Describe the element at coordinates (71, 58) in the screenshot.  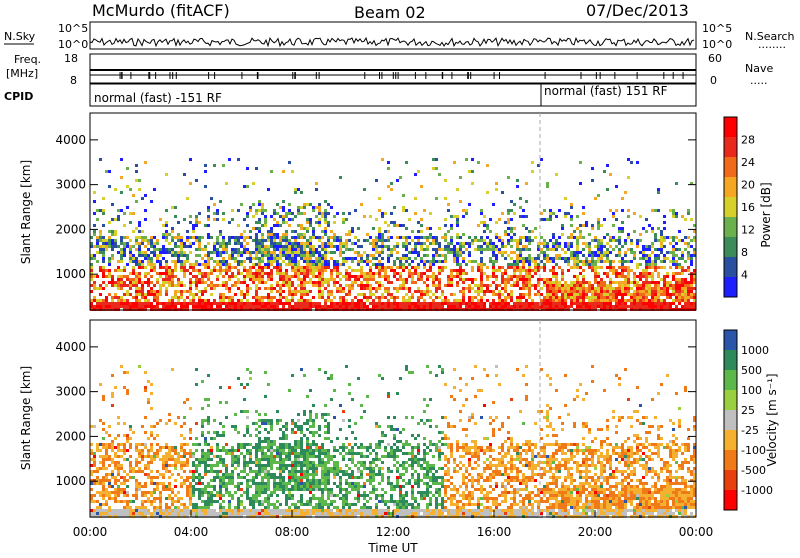
I see `freq-top: 18` at that location.